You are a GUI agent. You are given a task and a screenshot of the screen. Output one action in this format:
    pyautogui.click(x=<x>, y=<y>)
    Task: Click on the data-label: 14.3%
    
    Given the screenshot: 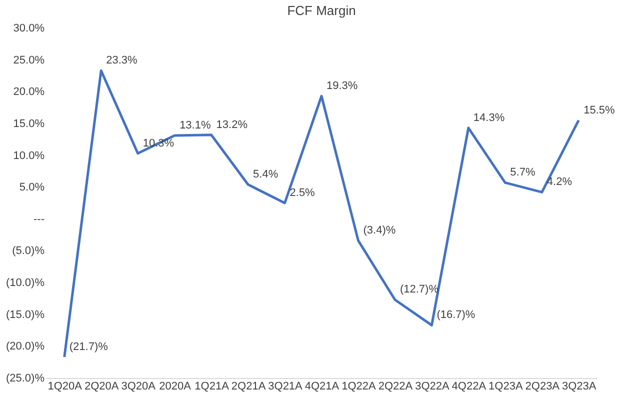 What is the action you would take?
    pyautogui.click(x=489, y=118)
    